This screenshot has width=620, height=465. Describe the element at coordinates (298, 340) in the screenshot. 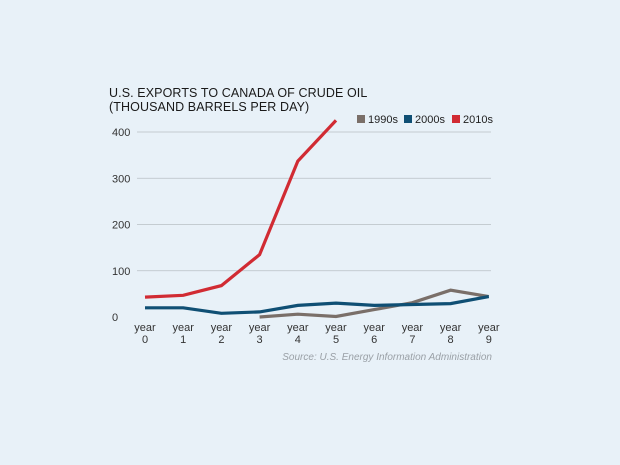

I see `x-tick-label: 4` at that location.